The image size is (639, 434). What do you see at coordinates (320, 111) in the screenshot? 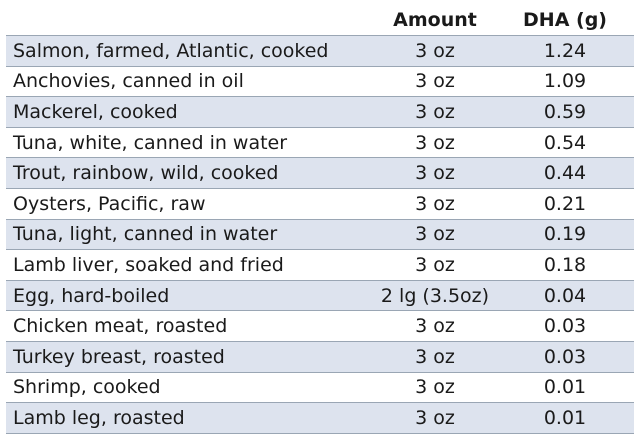
I see `table-row: Mackerel, cooked 3 oz 0.59` at bounding box center [320, 111].